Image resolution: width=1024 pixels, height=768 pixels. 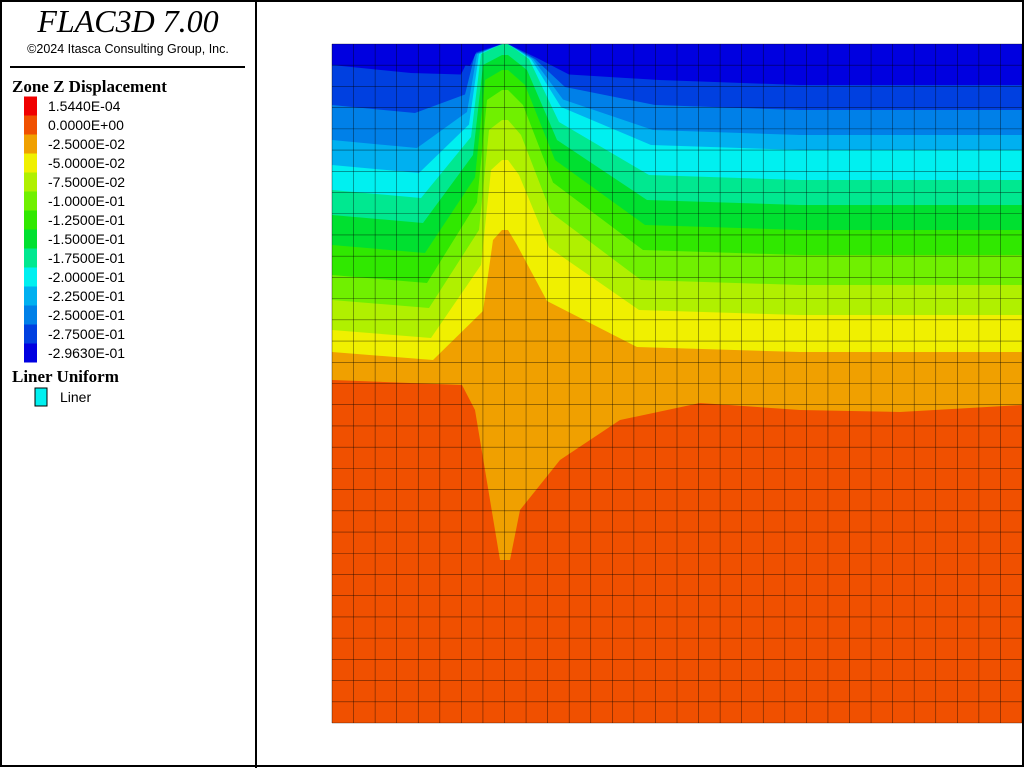 I want to click on legend-label: 0.0000E+00, so click(x=86, y=125).